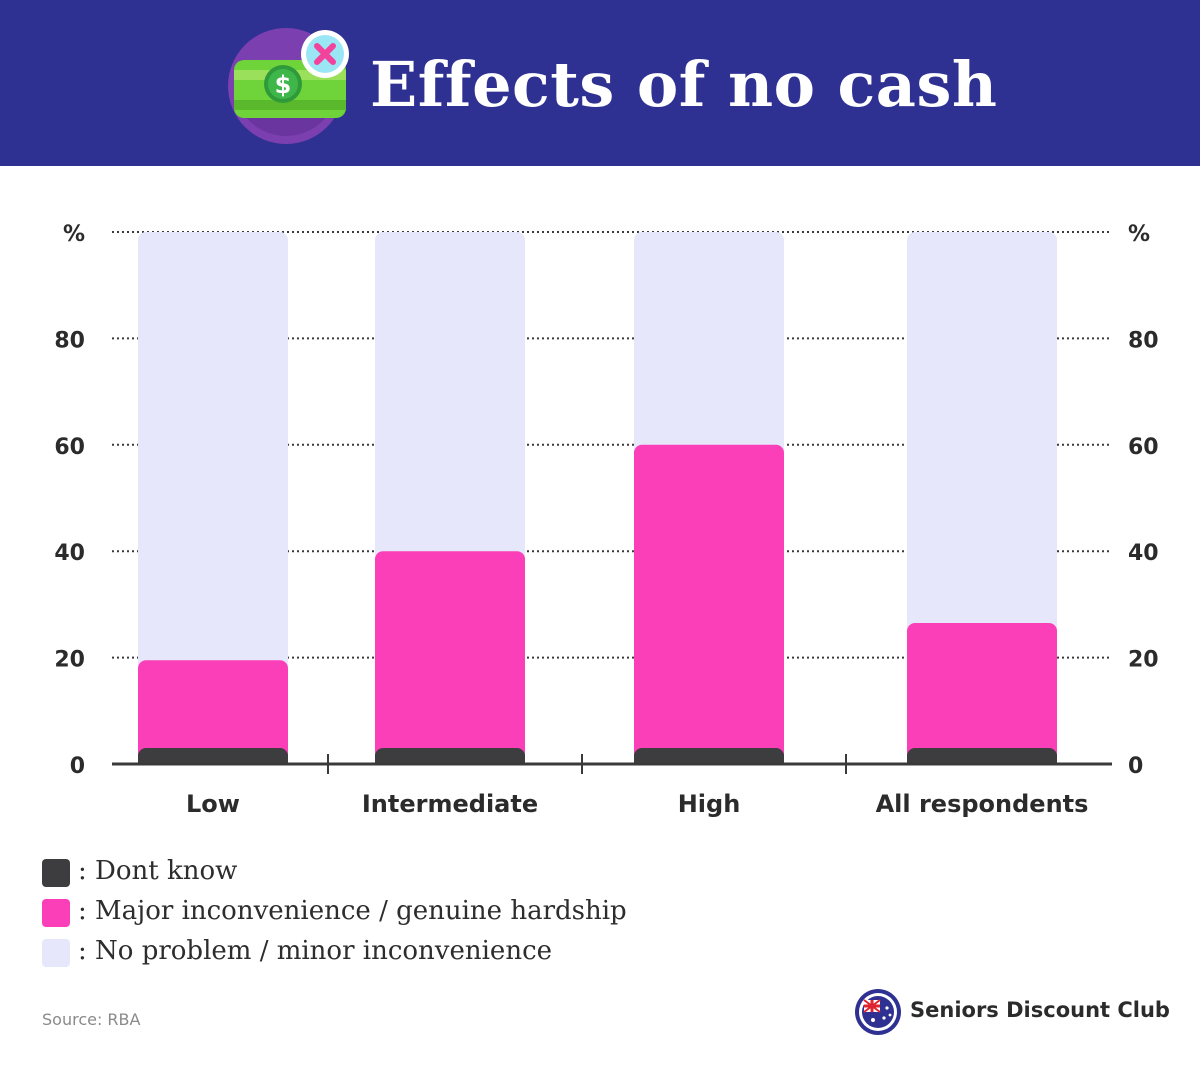 Image resolution: width=1200 pixels, height=1069 pixels. What do you see at coordinates (69, 447) in the screenshot?
I see `y-tick-label-left: 60` at bounding box center [69, 447].